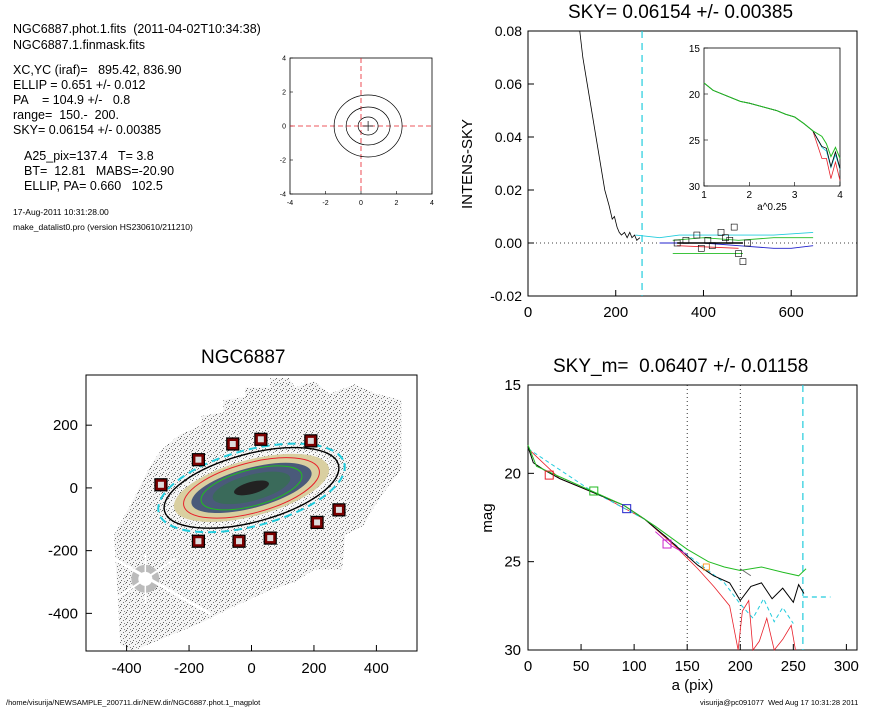 The image size is (885, 708). What do you see at coordinates (290, 203) in the screenshot?
I see `contour-xtick-label: -4` at bounding box center [290, 203].